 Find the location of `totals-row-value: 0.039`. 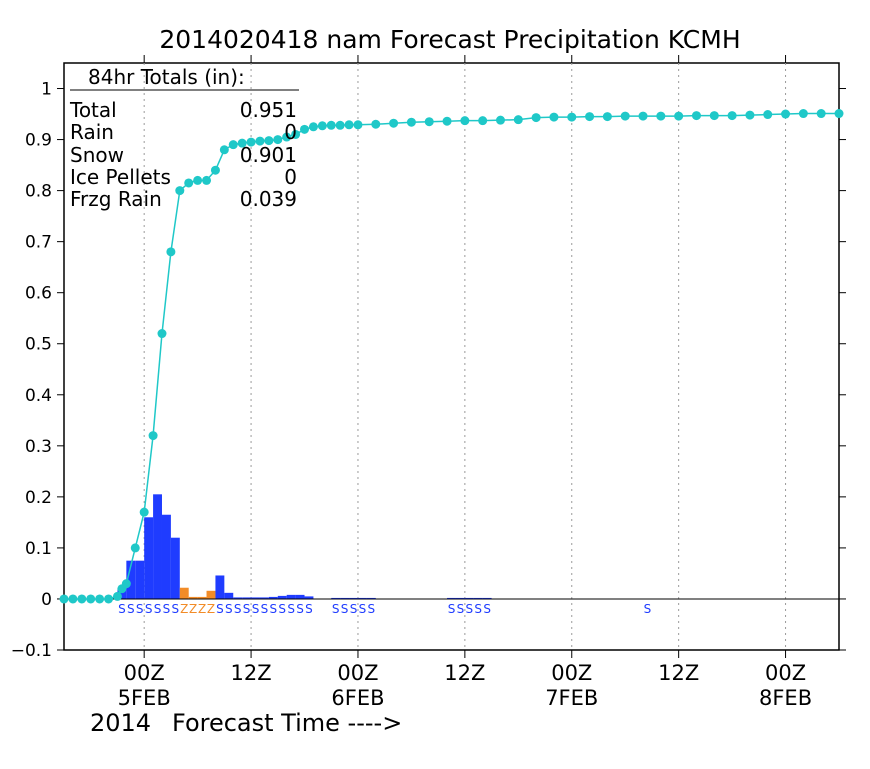

totals-row-value: 0.039 is located at coordinates (268, 199).